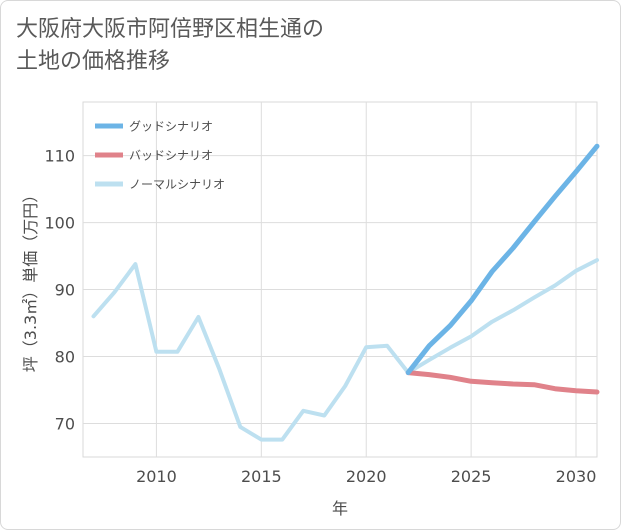  I want to click on y-tick-label: 70, so click(65, 424).